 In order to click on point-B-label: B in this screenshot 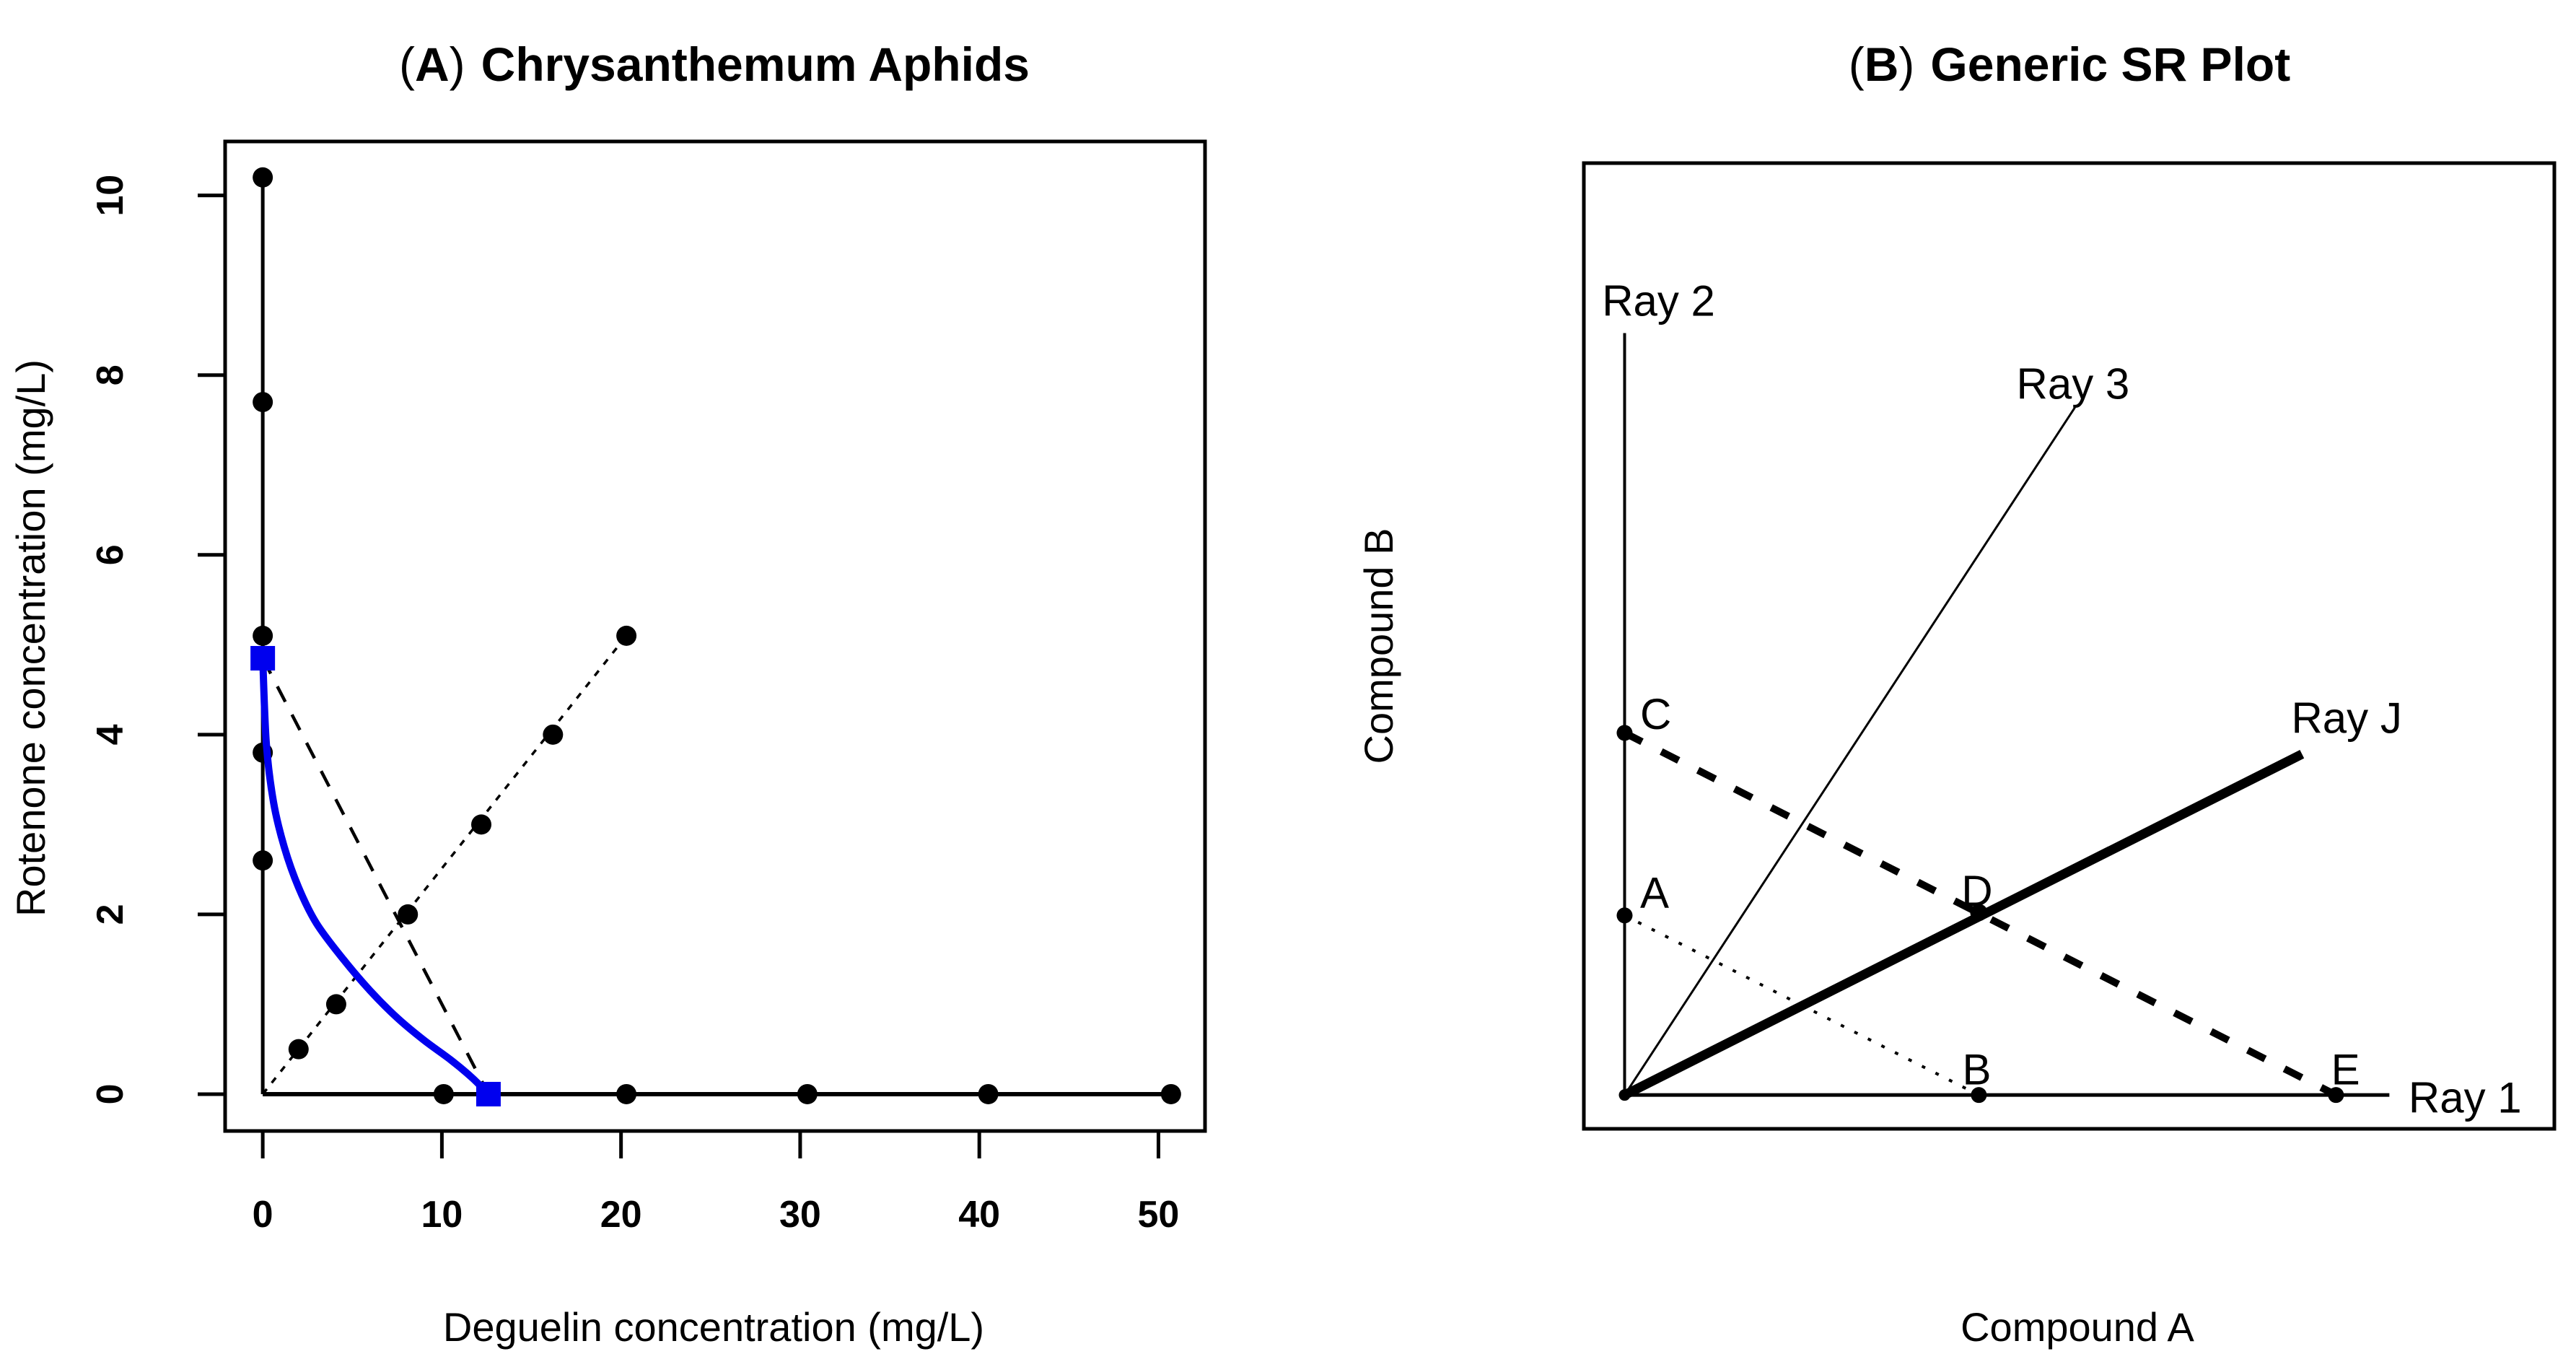, I will do `click(1977, 1069)`.